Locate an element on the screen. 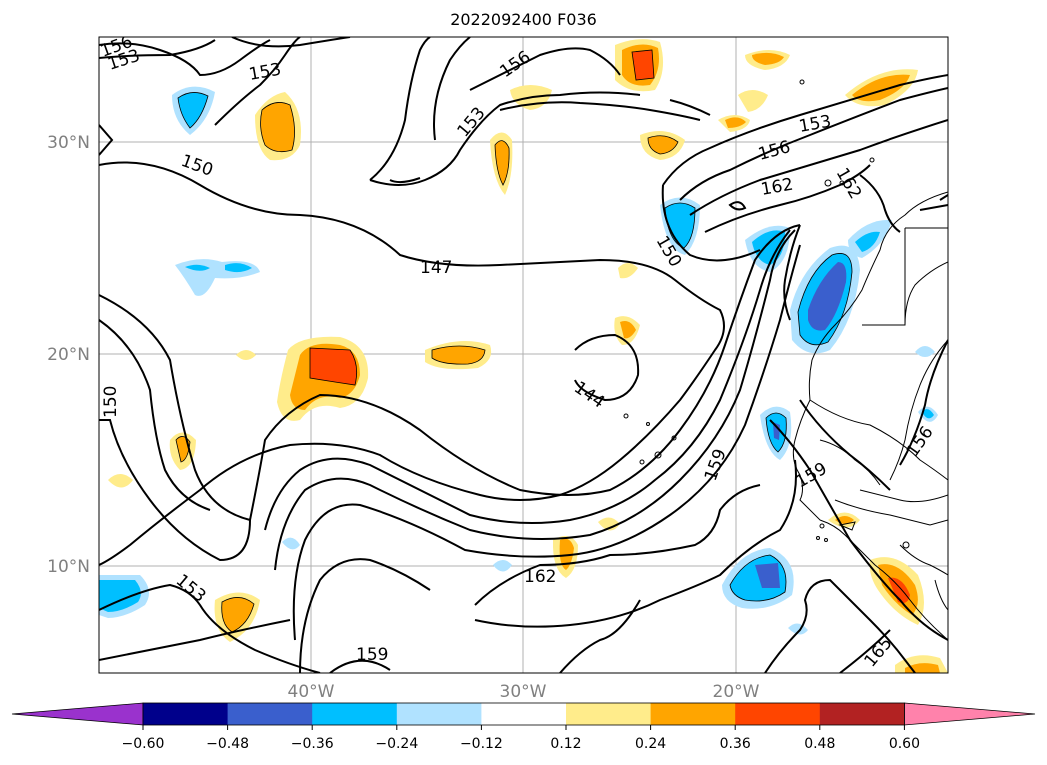 The width and height of the screenshot is (1047, 765). longitude-labels: 40°W 30°W 20°W is located at coordinates (524, 692).